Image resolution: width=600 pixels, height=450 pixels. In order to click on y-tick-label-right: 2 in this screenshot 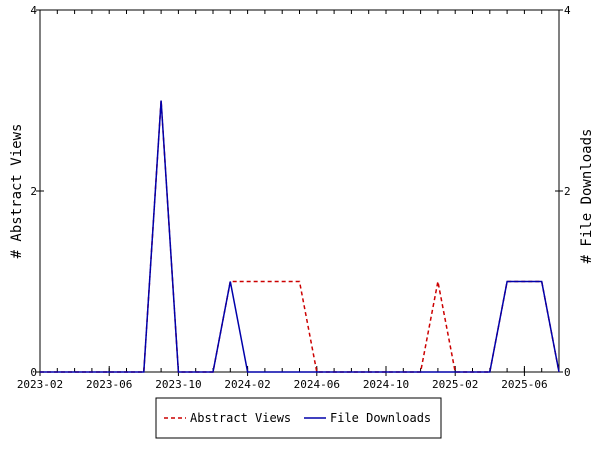, I will do `click(567, 191)`.